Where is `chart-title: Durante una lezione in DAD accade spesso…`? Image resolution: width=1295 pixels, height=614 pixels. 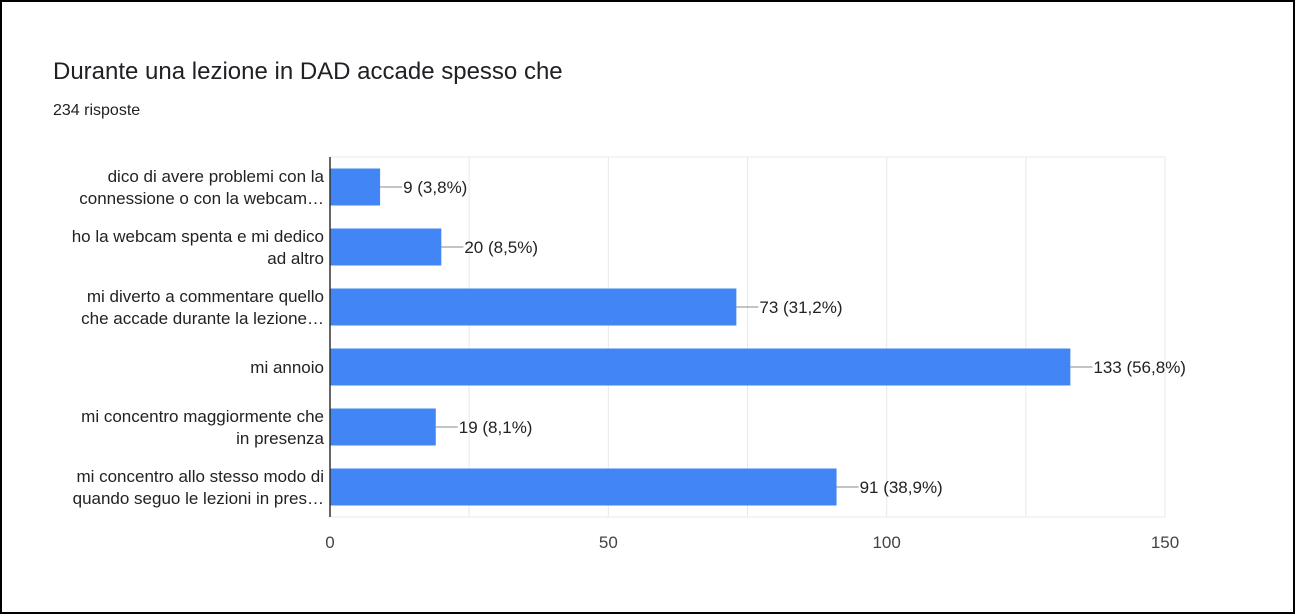 chart-title: Durante una lezione in DAD accade spesso… is located at coordinates (308, 71).